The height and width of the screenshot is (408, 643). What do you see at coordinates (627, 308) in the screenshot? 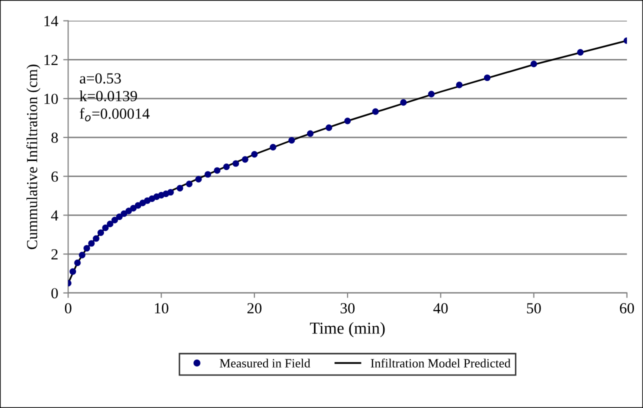
I see `x-tick-label: 60` at bounding box center [627, 308].